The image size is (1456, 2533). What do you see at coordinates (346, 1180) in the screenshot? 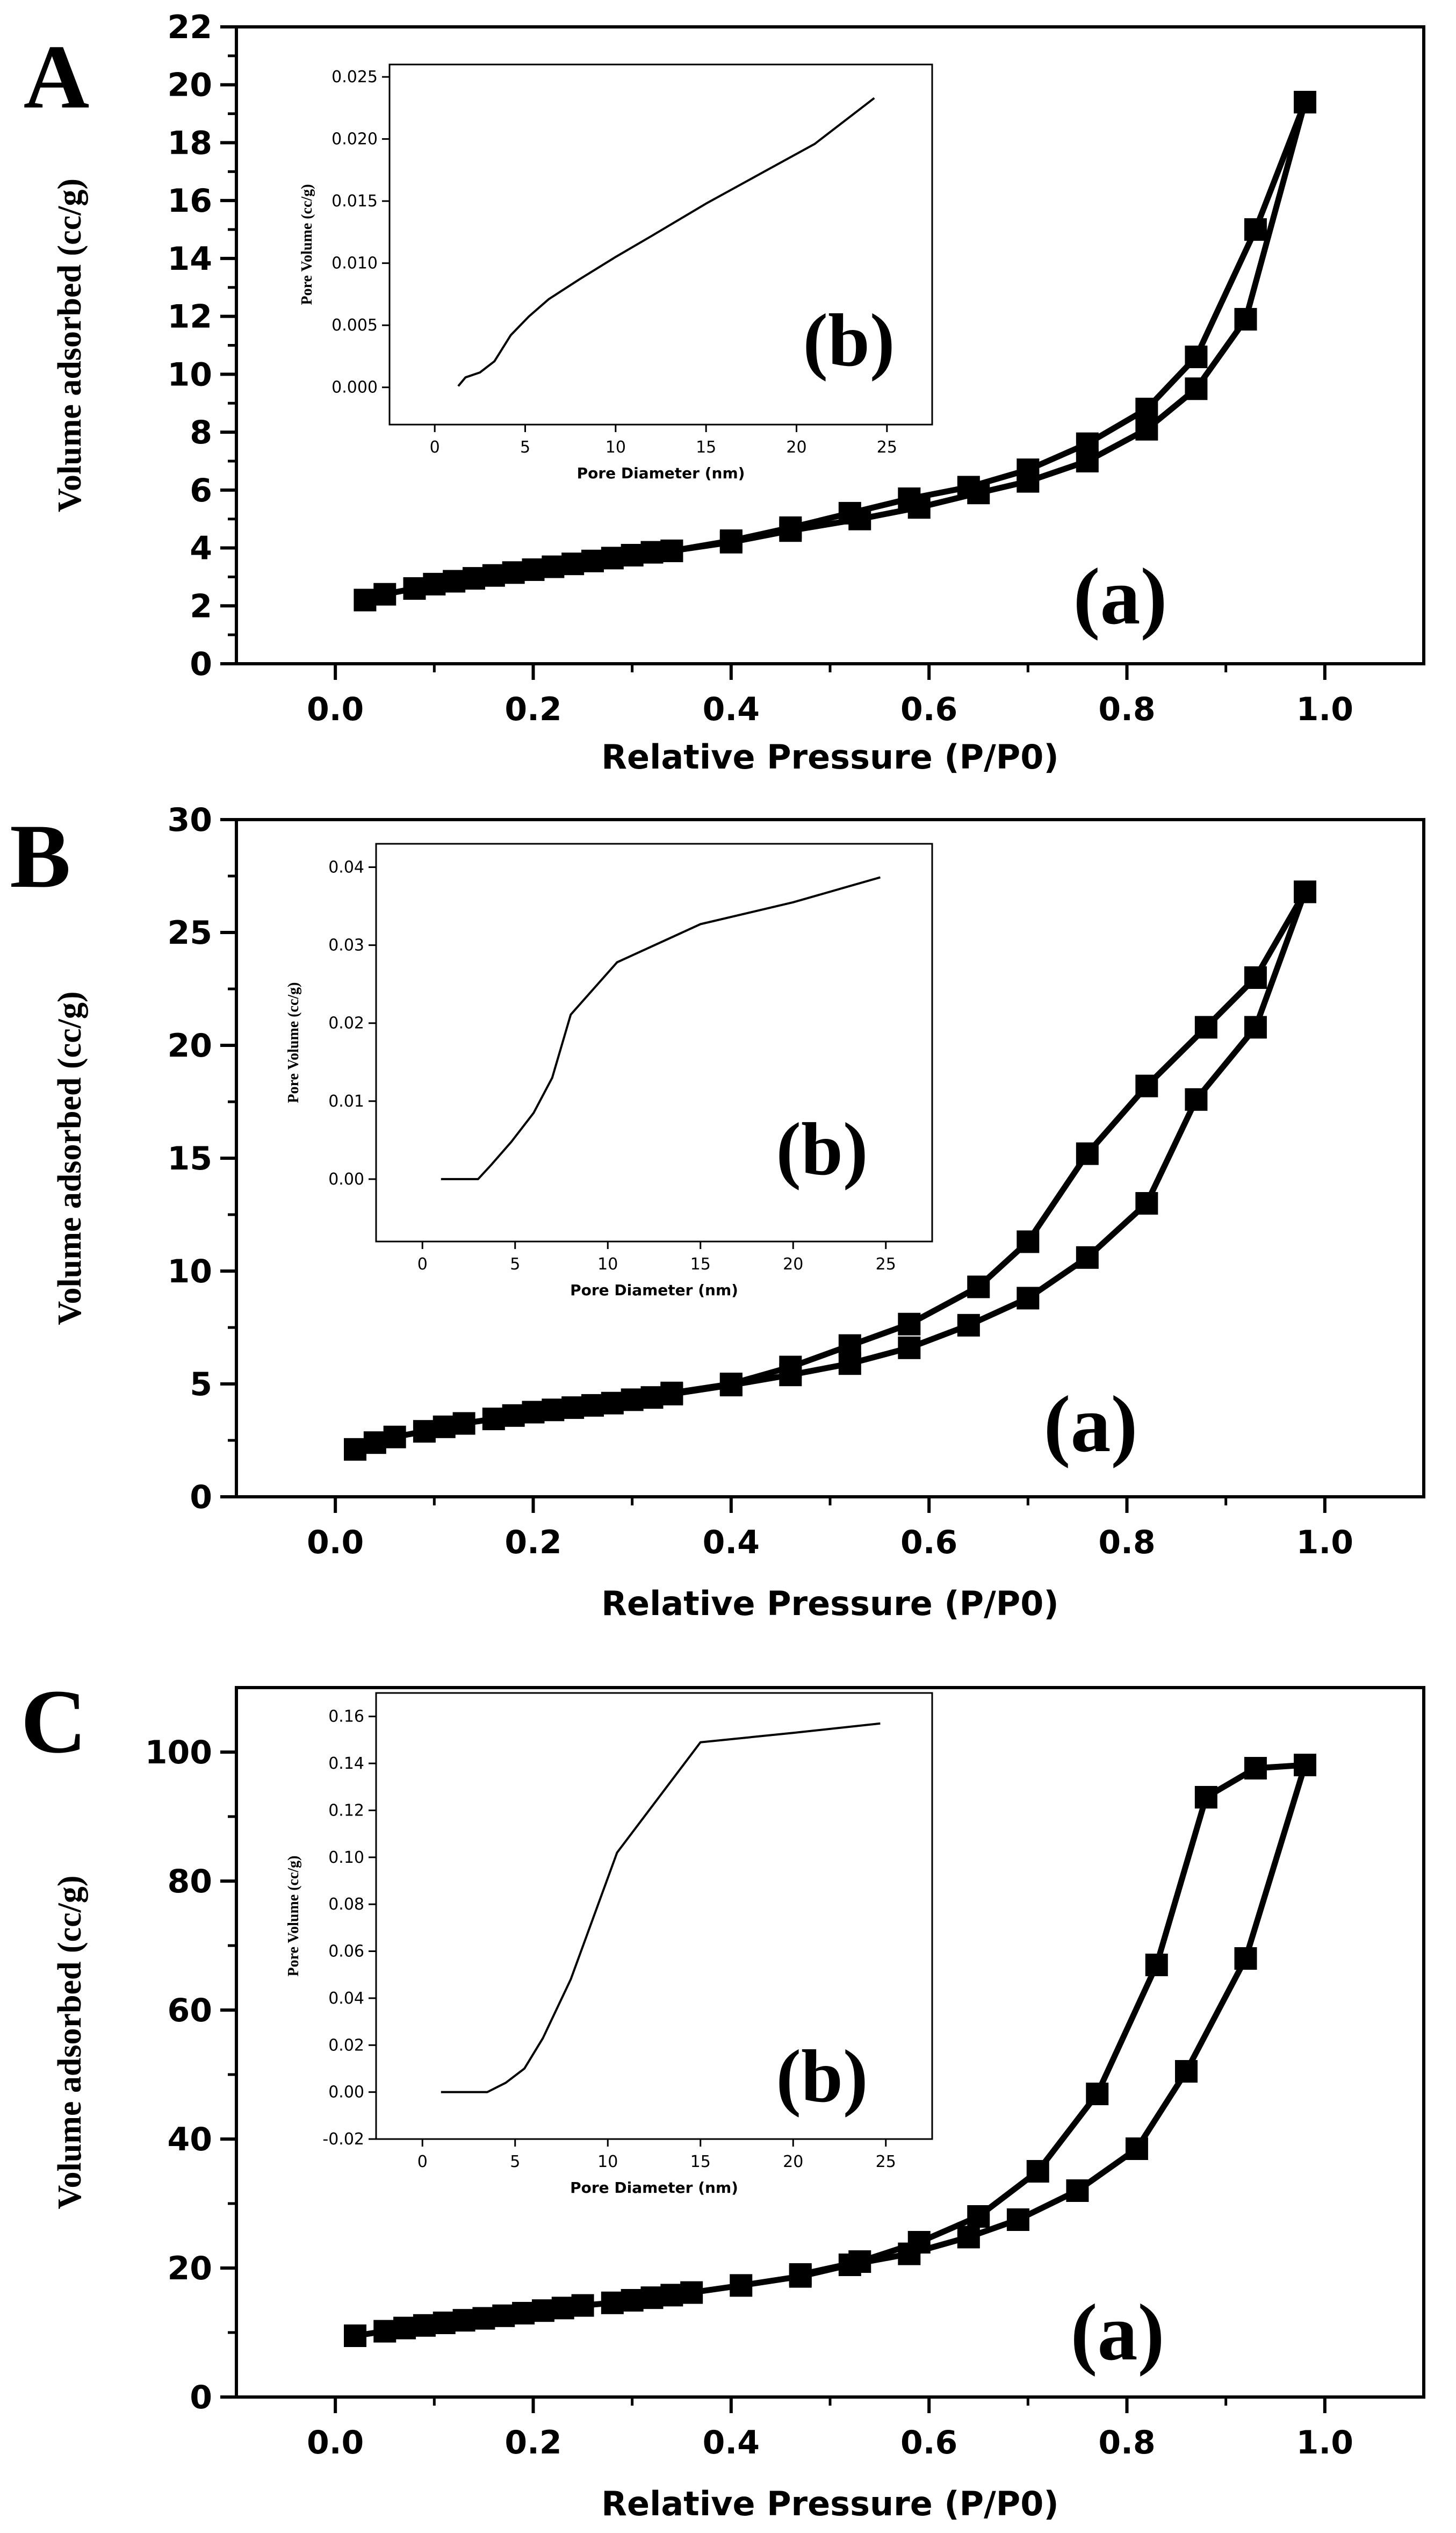
I see `inset-y-tick-label: 0.00` at bounding box center [346, 1180].